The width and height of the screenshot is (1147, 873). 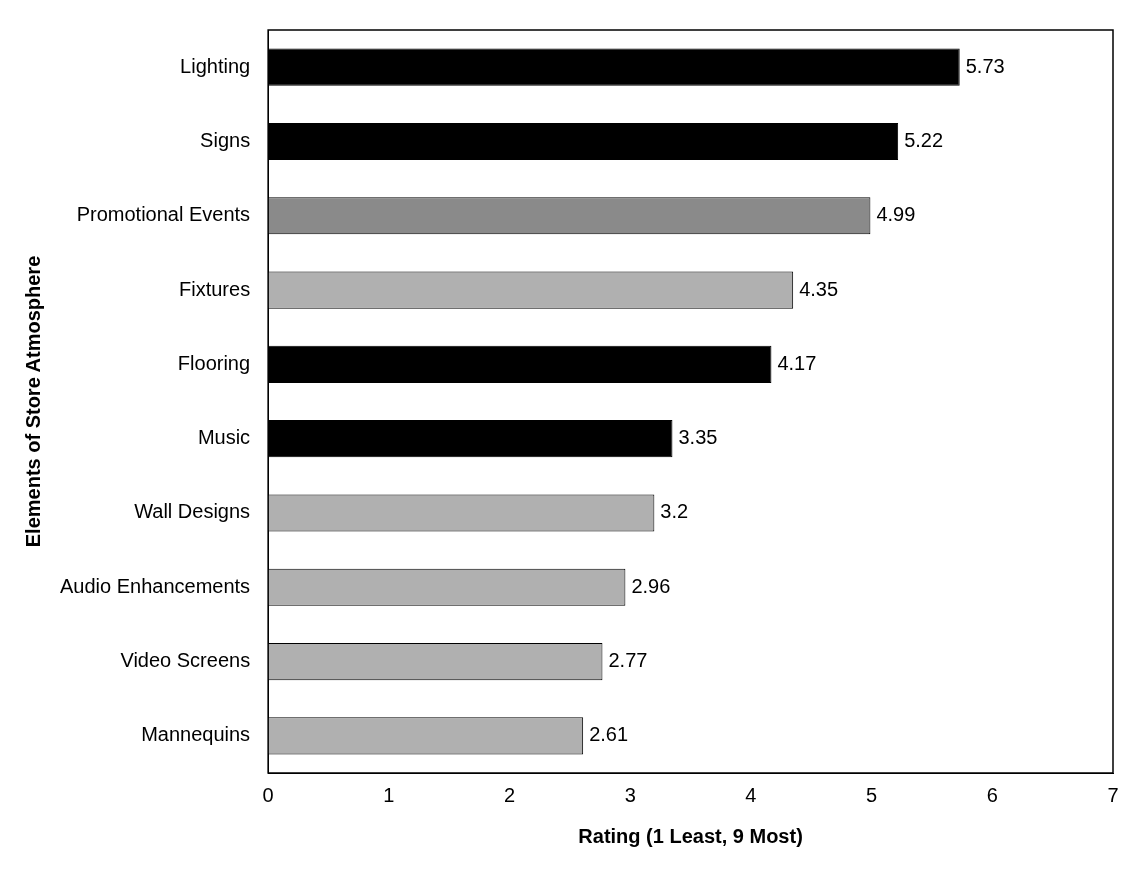 I want to click on data-label: 2.61, so click(x=609, y=734).